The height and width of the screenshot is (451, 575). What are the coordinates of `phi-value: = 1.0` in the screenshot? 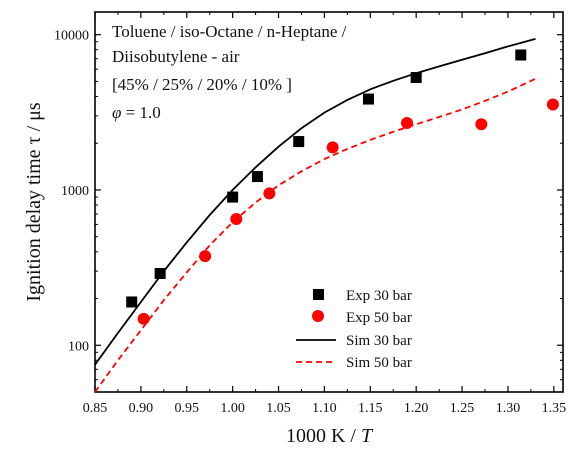 It's located at (140, 112).